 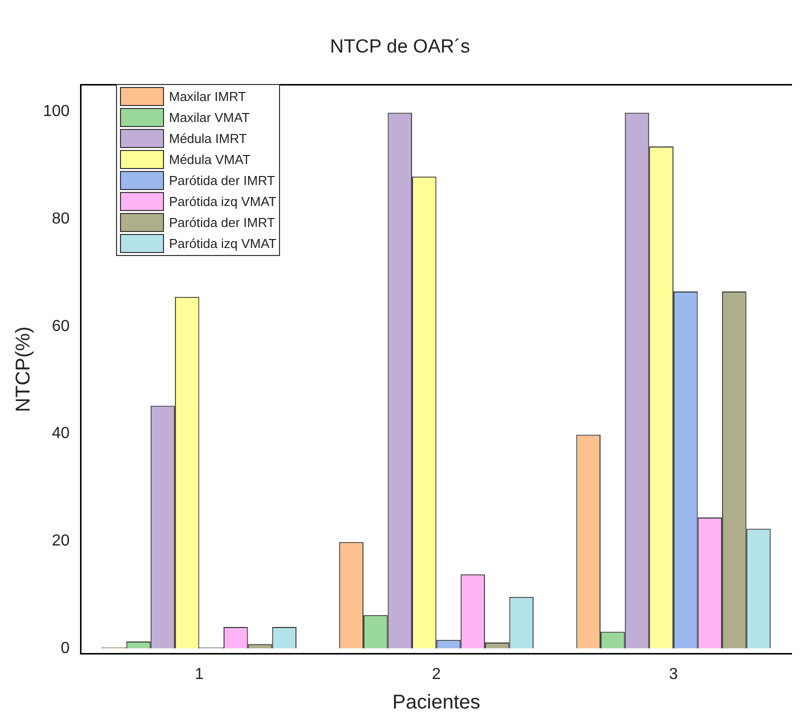 What do you see at coordinates (61, 433) in the screenshot?
I see `y-tick-label: 40` at bounding box center [61, 433].